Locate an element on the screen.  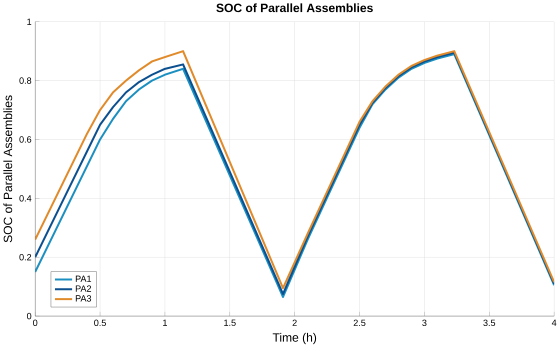
y-tick-label: 0.2 is located at coordinates (25, 257).